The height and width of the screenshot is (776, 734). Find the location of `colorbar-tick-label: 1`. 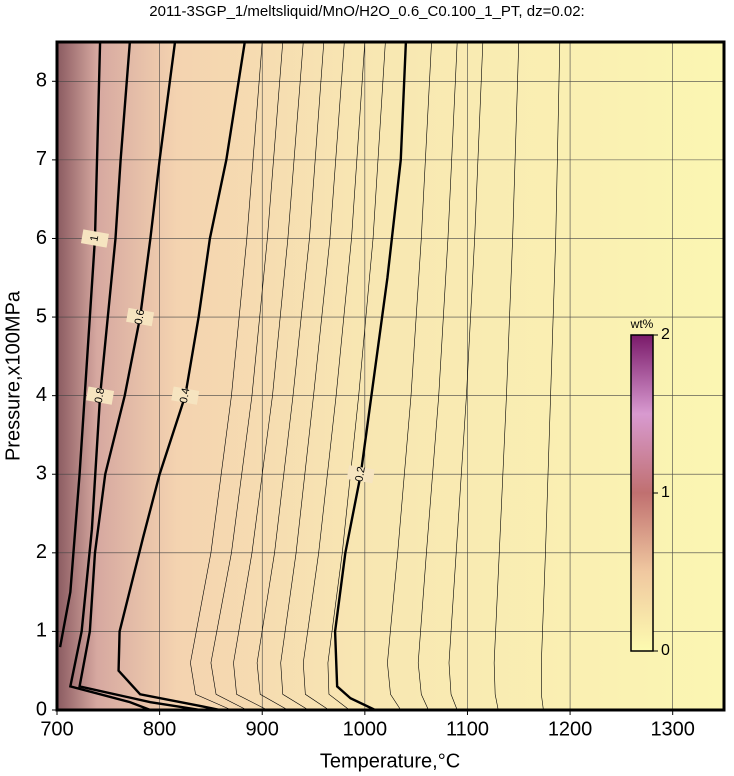

colorbar-tick-label: 1 is located at coordinates (665, 492).